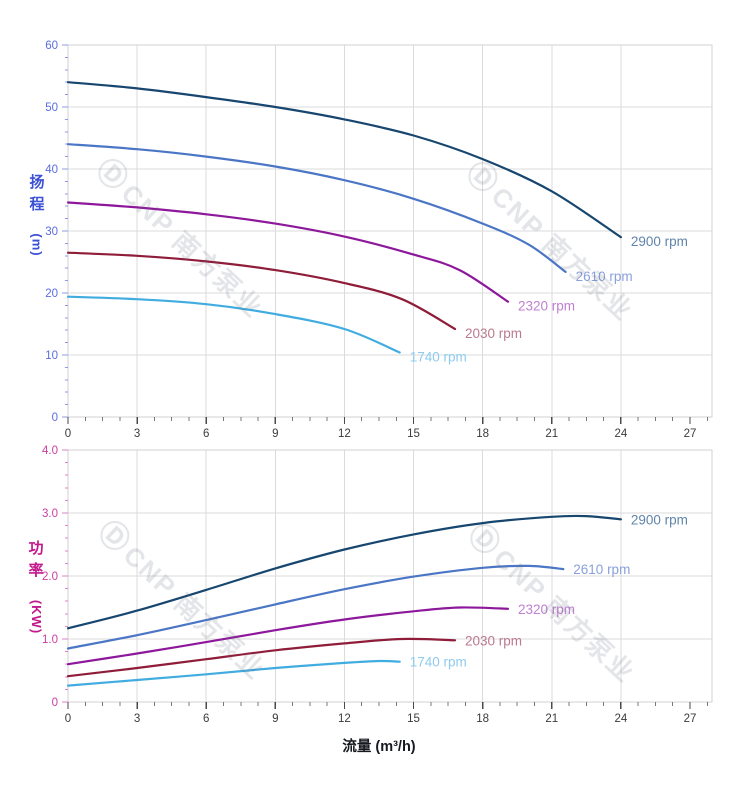 This screenshot has width=752, height=797. What do you see at coordinates (51, 170) in the screenshot?
I see `y-tick-label: 40` at bounding box center [51, 170].